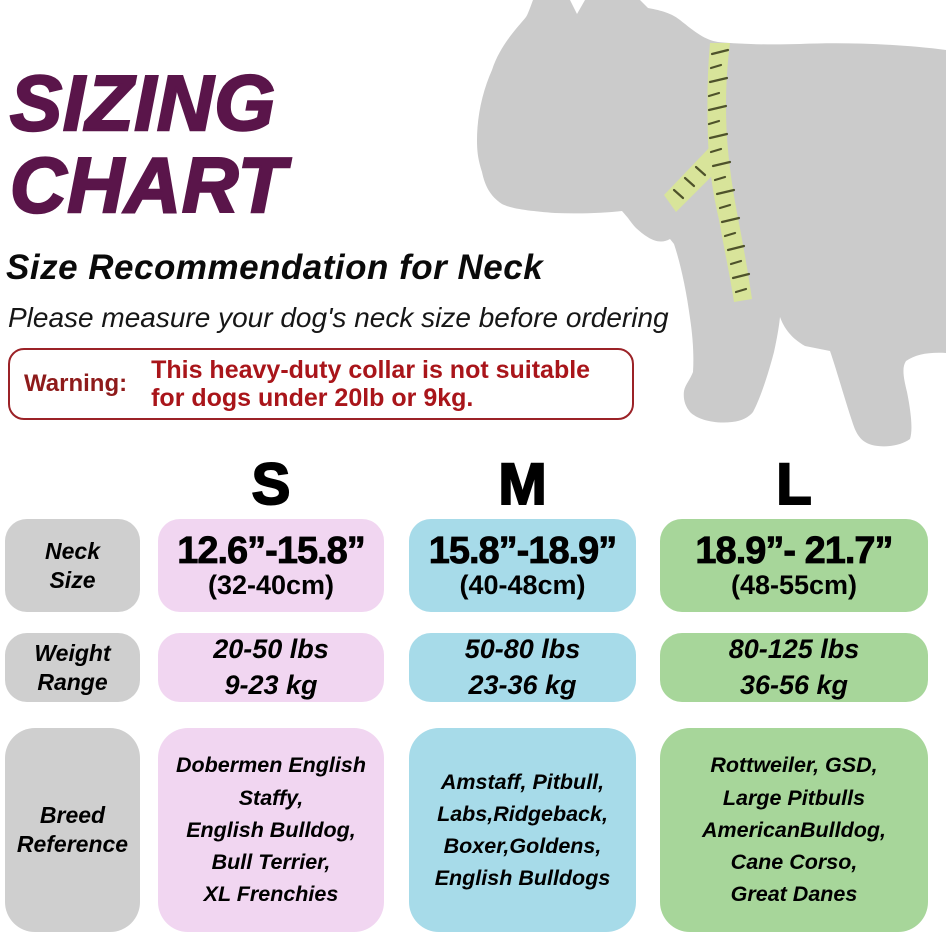 This screenshot has height=936, width=946. What do you see at coordinates (271, 484) in the screenshot?
I see `column-header-s: S` at bounding box center [271, 484].